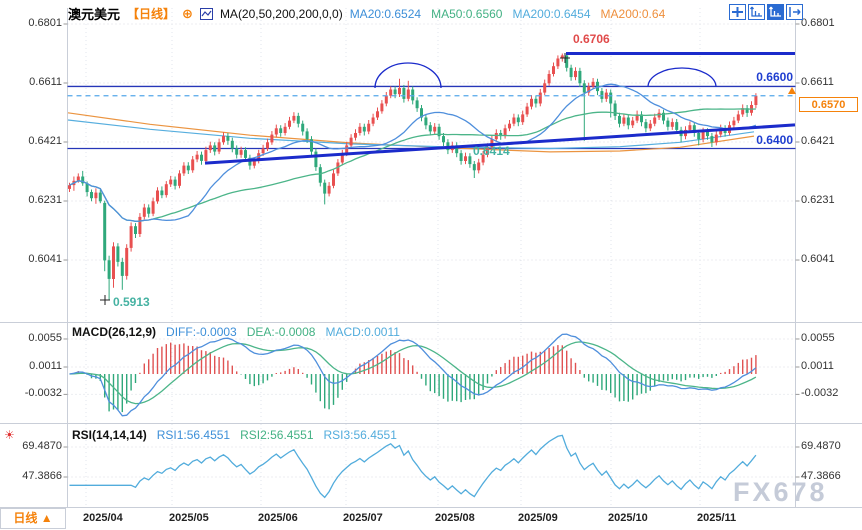 This screenshot has width=862, height=530. What do you see at coordinates (281, 13) in the screenshot?
I see `ma-params-label: MA(20,50,200,200,0,0)` at bounding box center [281, 13].